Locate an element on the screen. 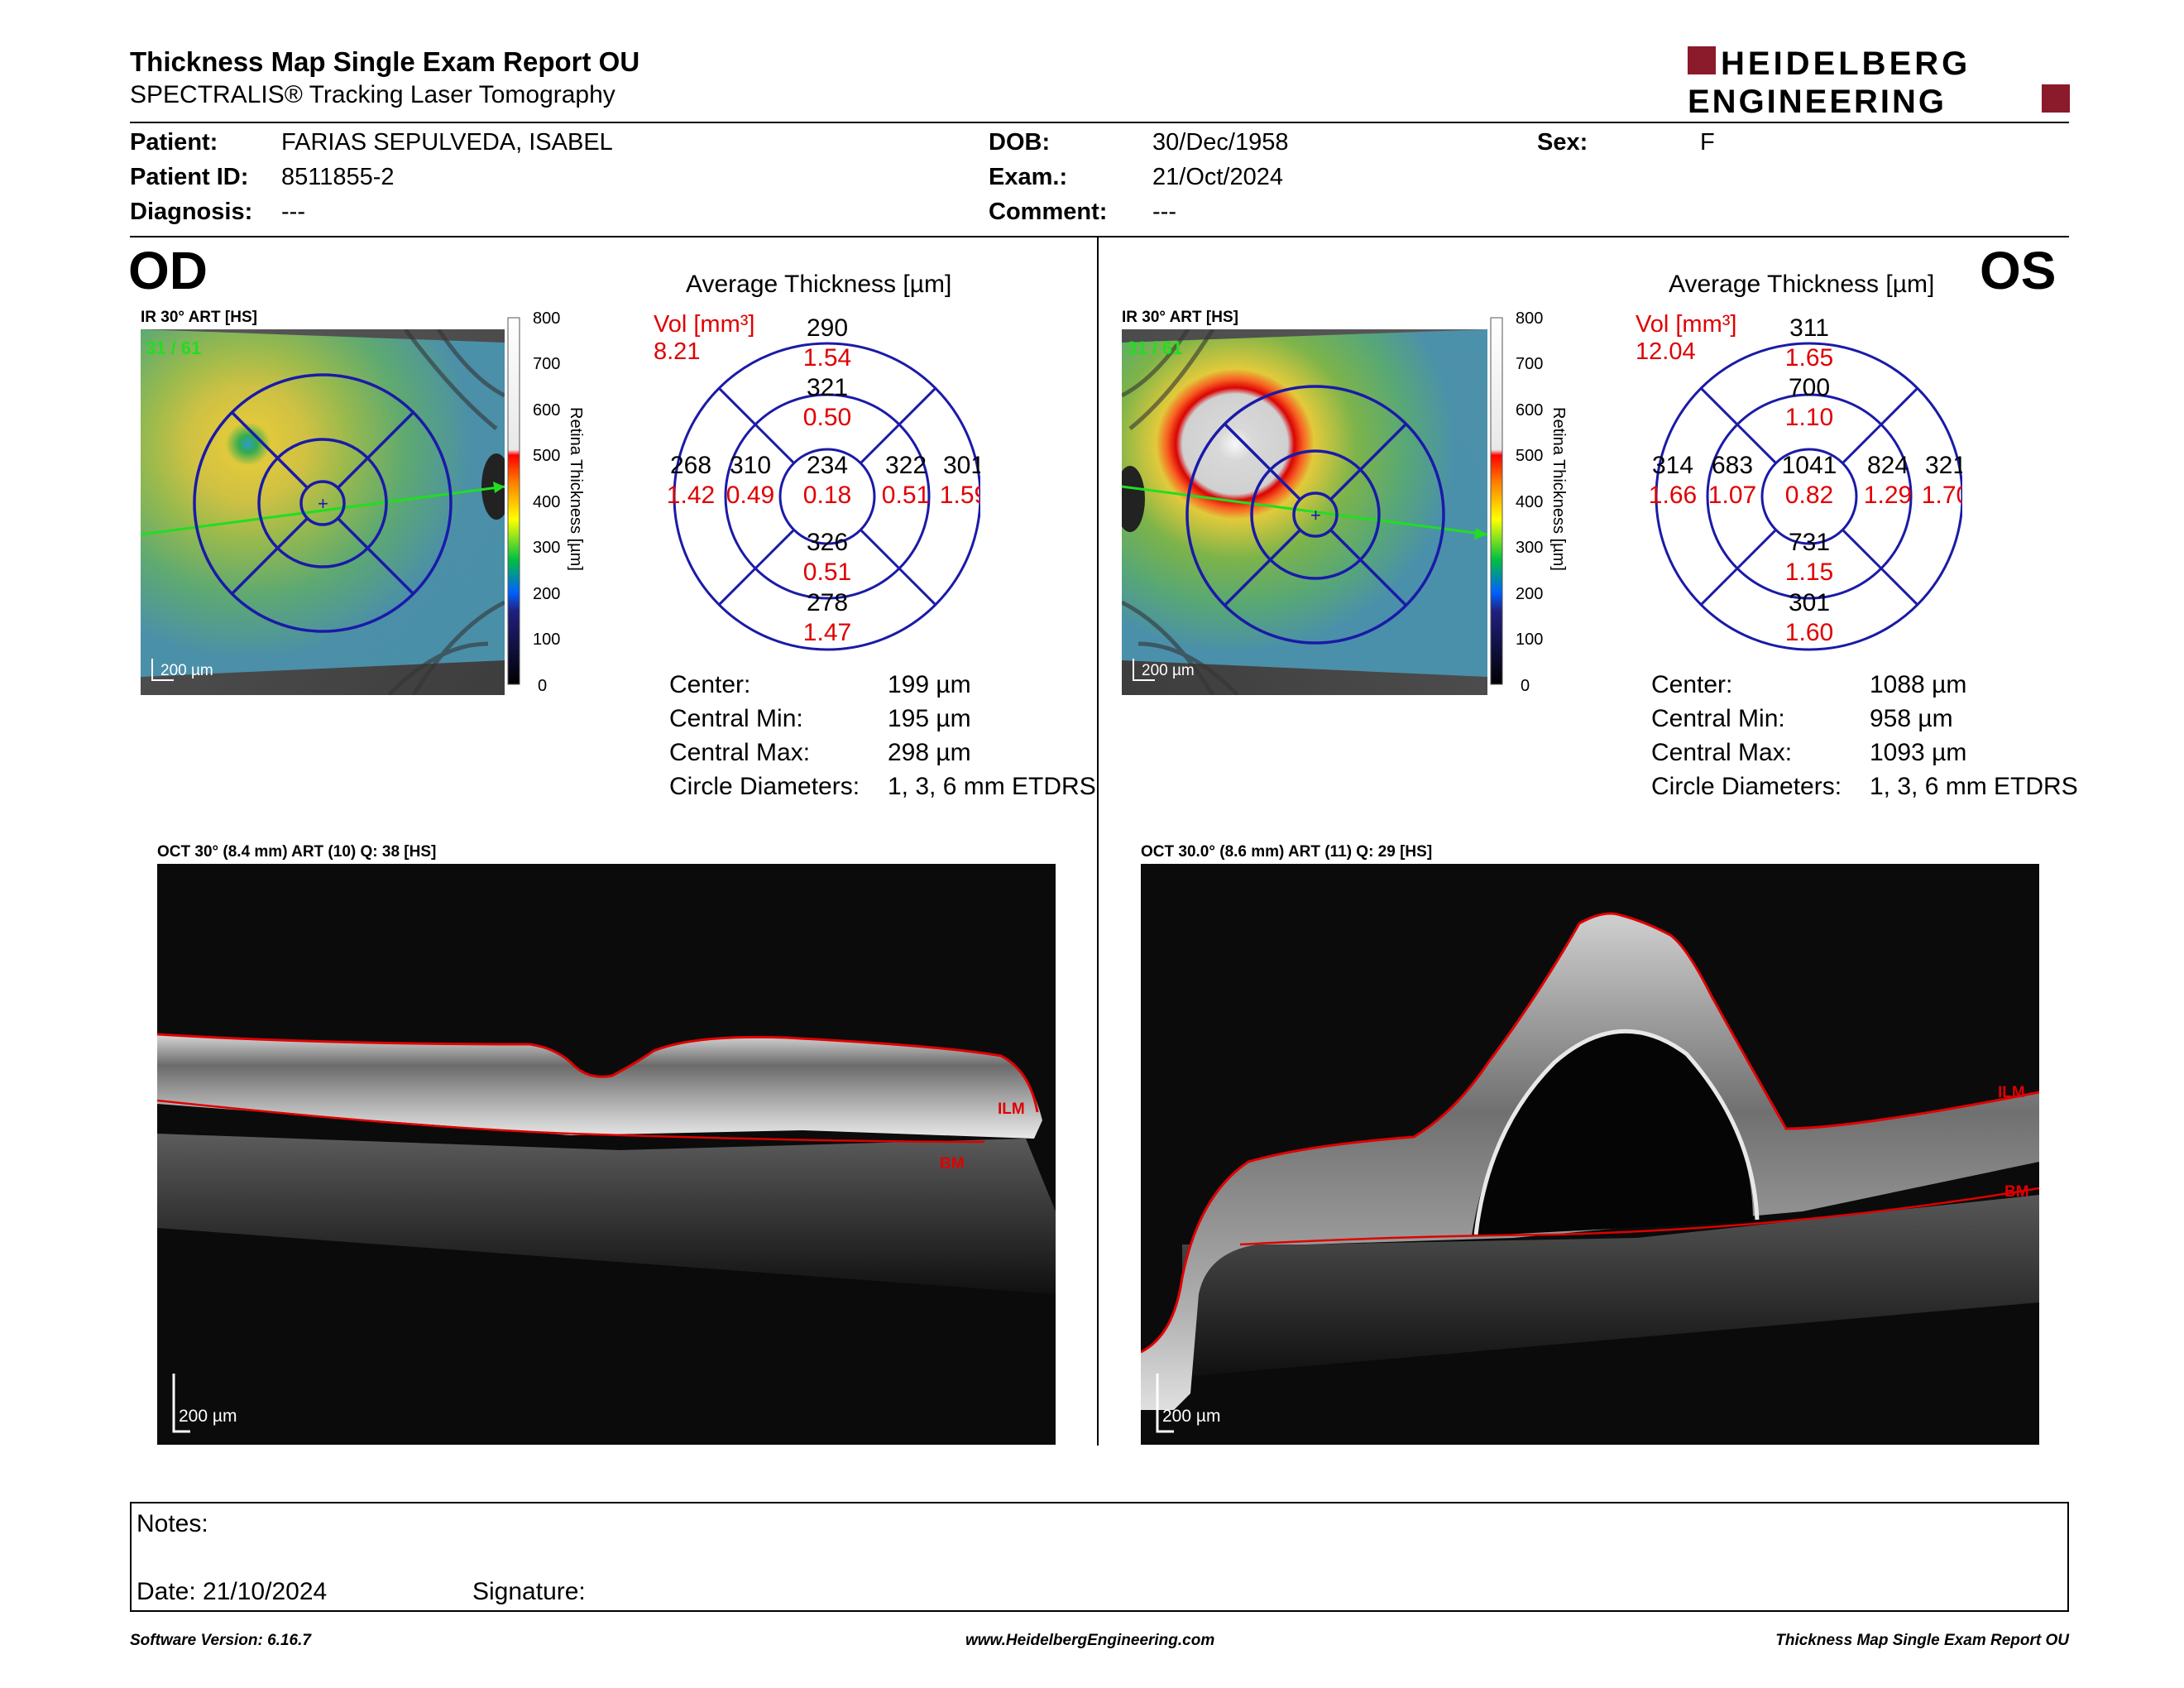  od-vessels is located at coordinates (446, 512).